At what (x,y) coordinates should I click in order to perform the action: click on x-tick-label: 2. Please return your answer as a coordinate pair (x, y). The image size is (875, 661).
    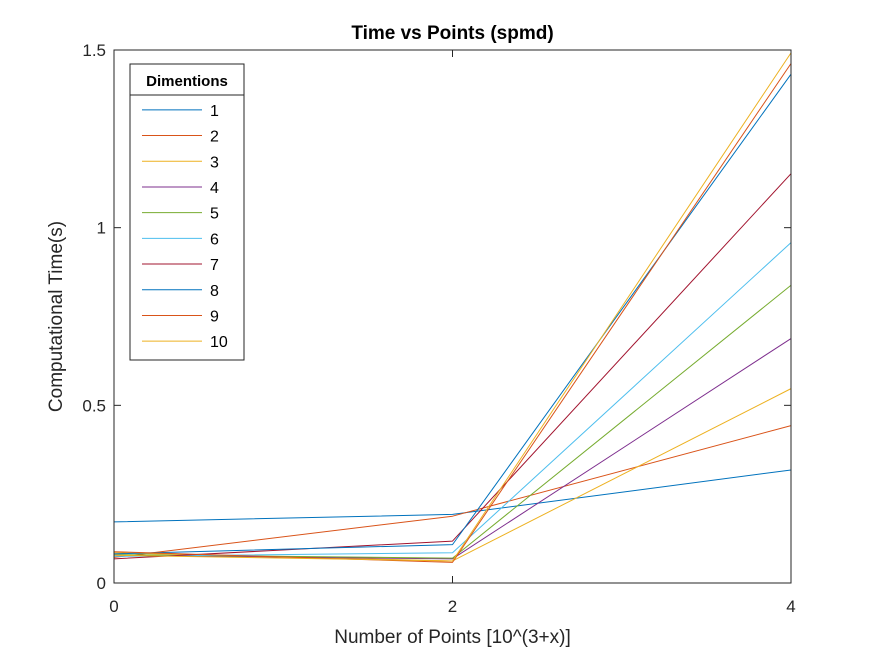
    Looking at the image, I should click on (452, 606).